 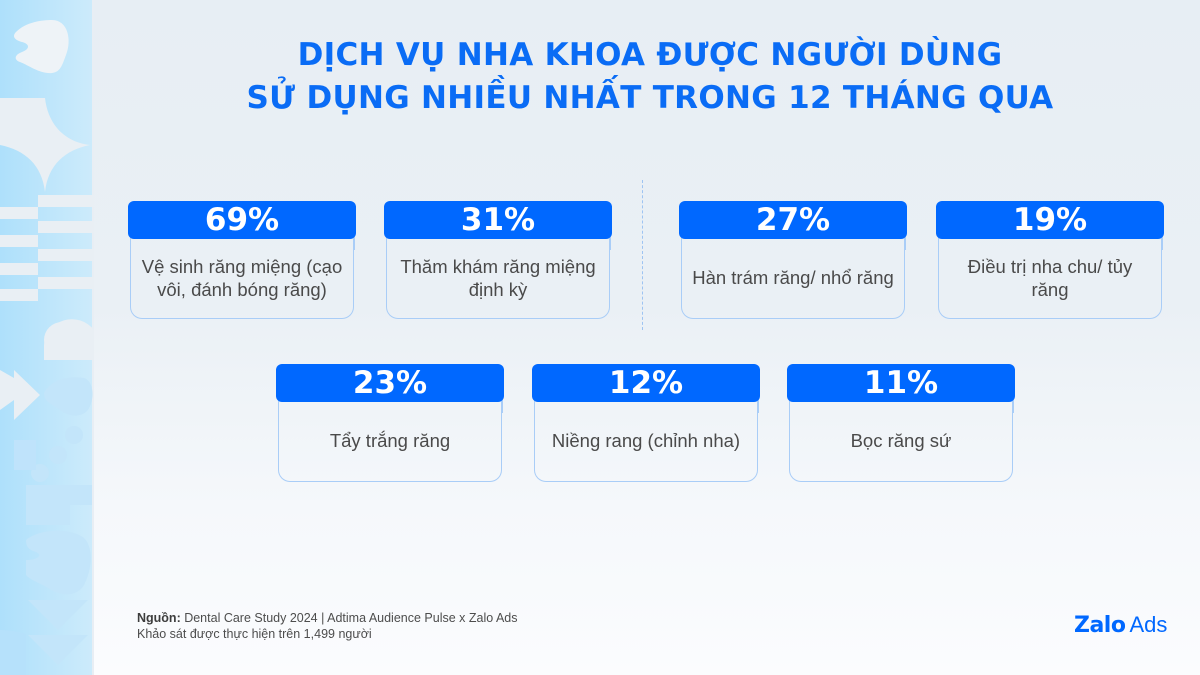 I want to click on stat-card-whitening: 23% Tẩy trắng răng, so click(x=390, y=423).